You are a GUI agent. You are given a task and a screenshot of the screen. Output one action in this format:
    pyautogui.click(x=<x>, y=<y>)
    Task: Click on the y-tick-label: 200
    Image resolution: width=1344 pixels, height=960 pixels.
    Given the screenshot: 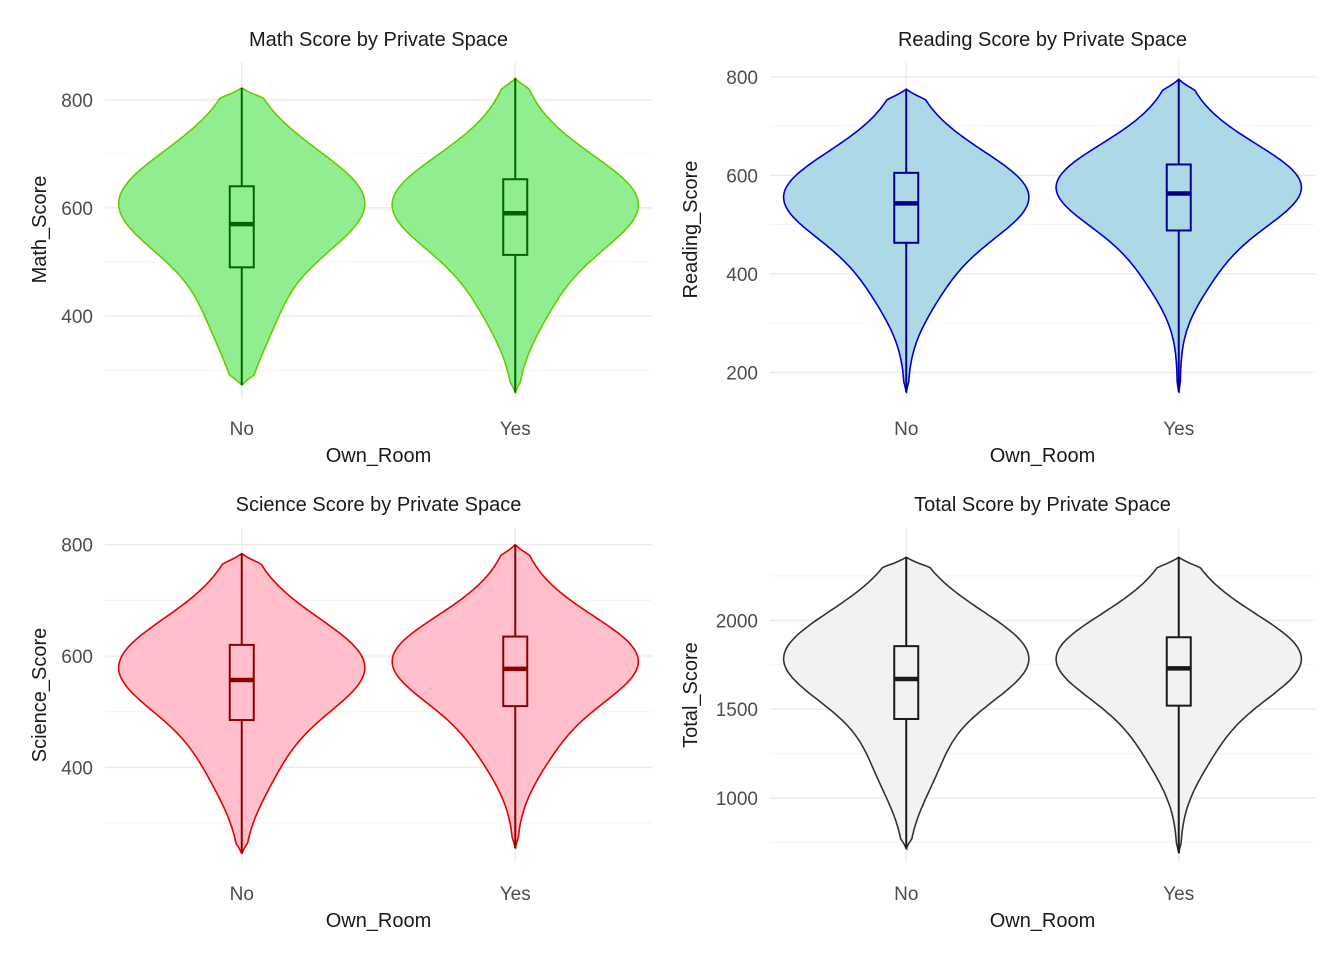 What is the action you would take?
    pyautogui.click(x=742, y=373)
    